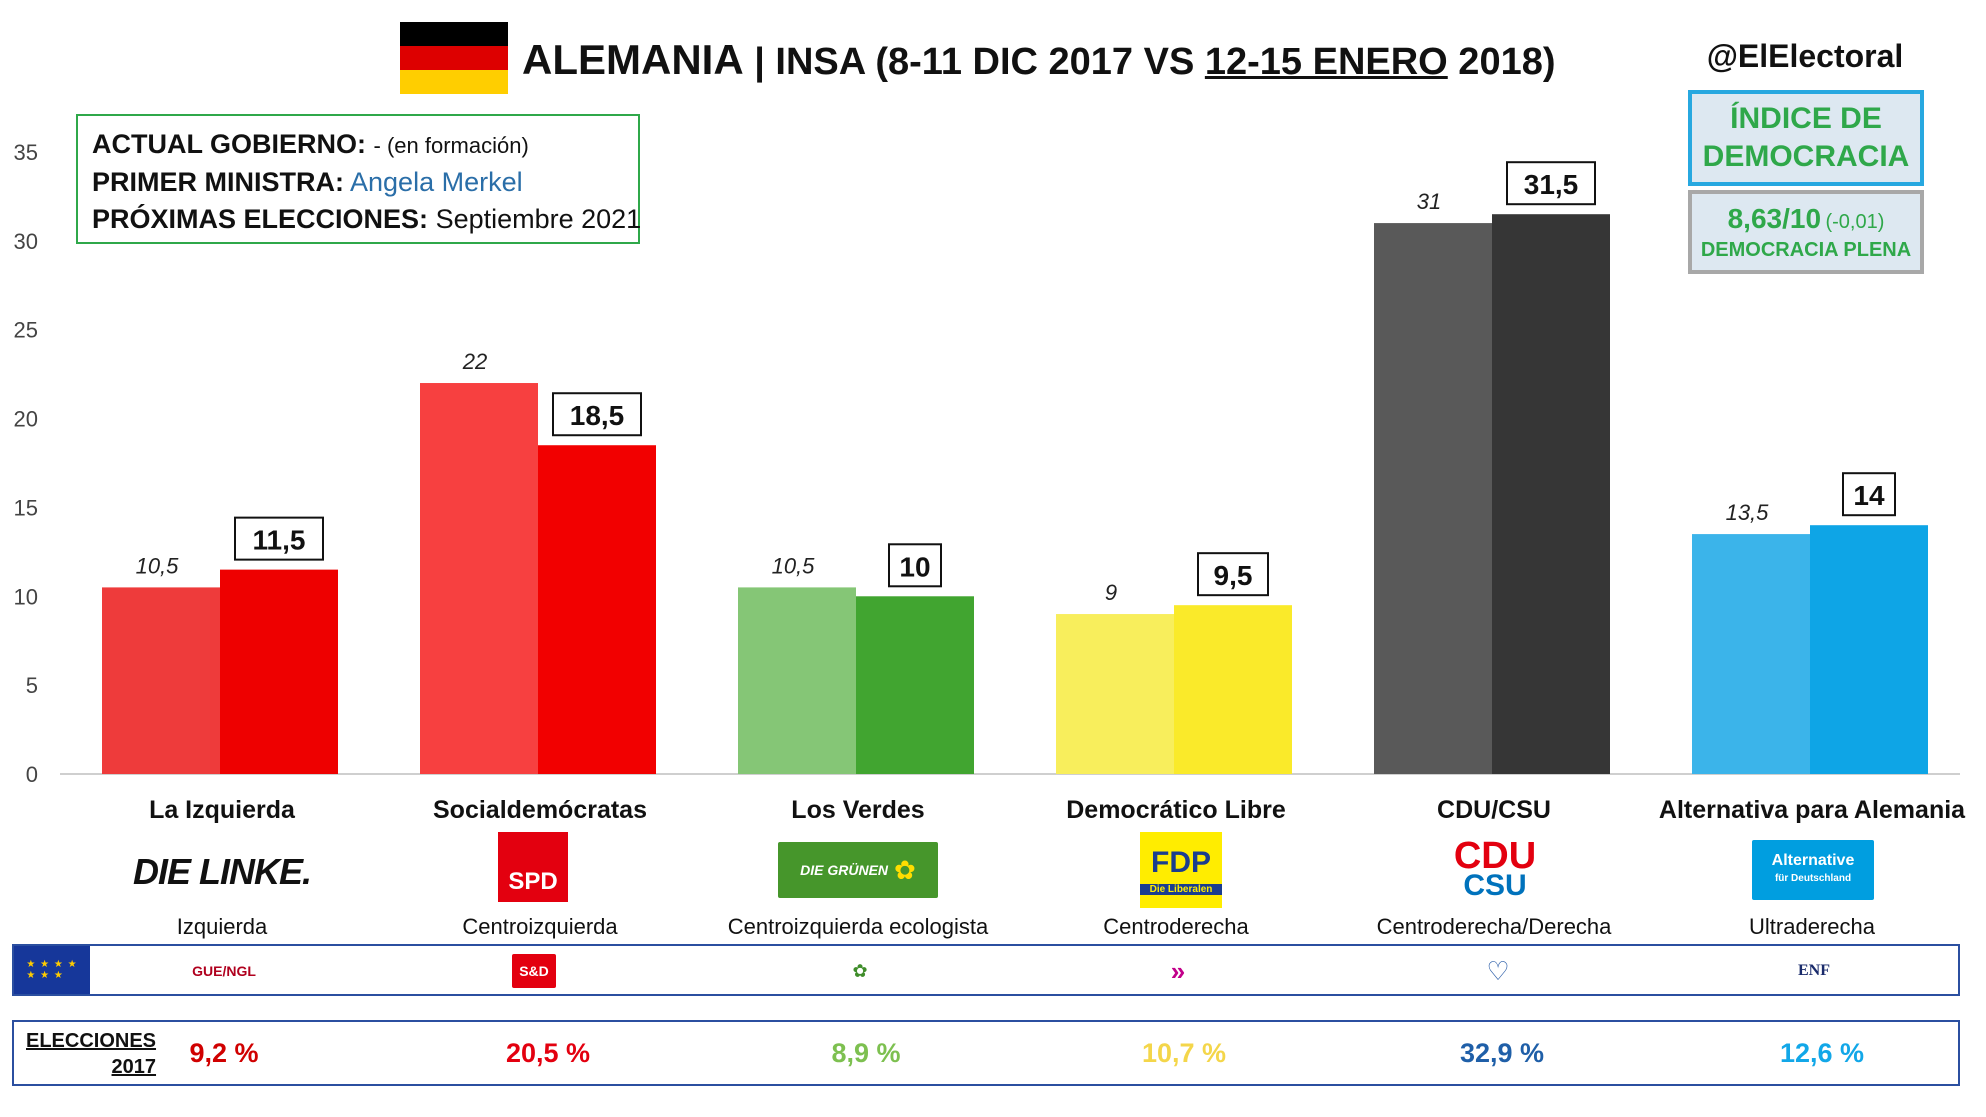 Image resolution: width=1986 pixels, height=1117 pixels. Describe the element at coordinates (1495, 856) in the screenshot. I see `cdu-logo-text: CDU` at that location.